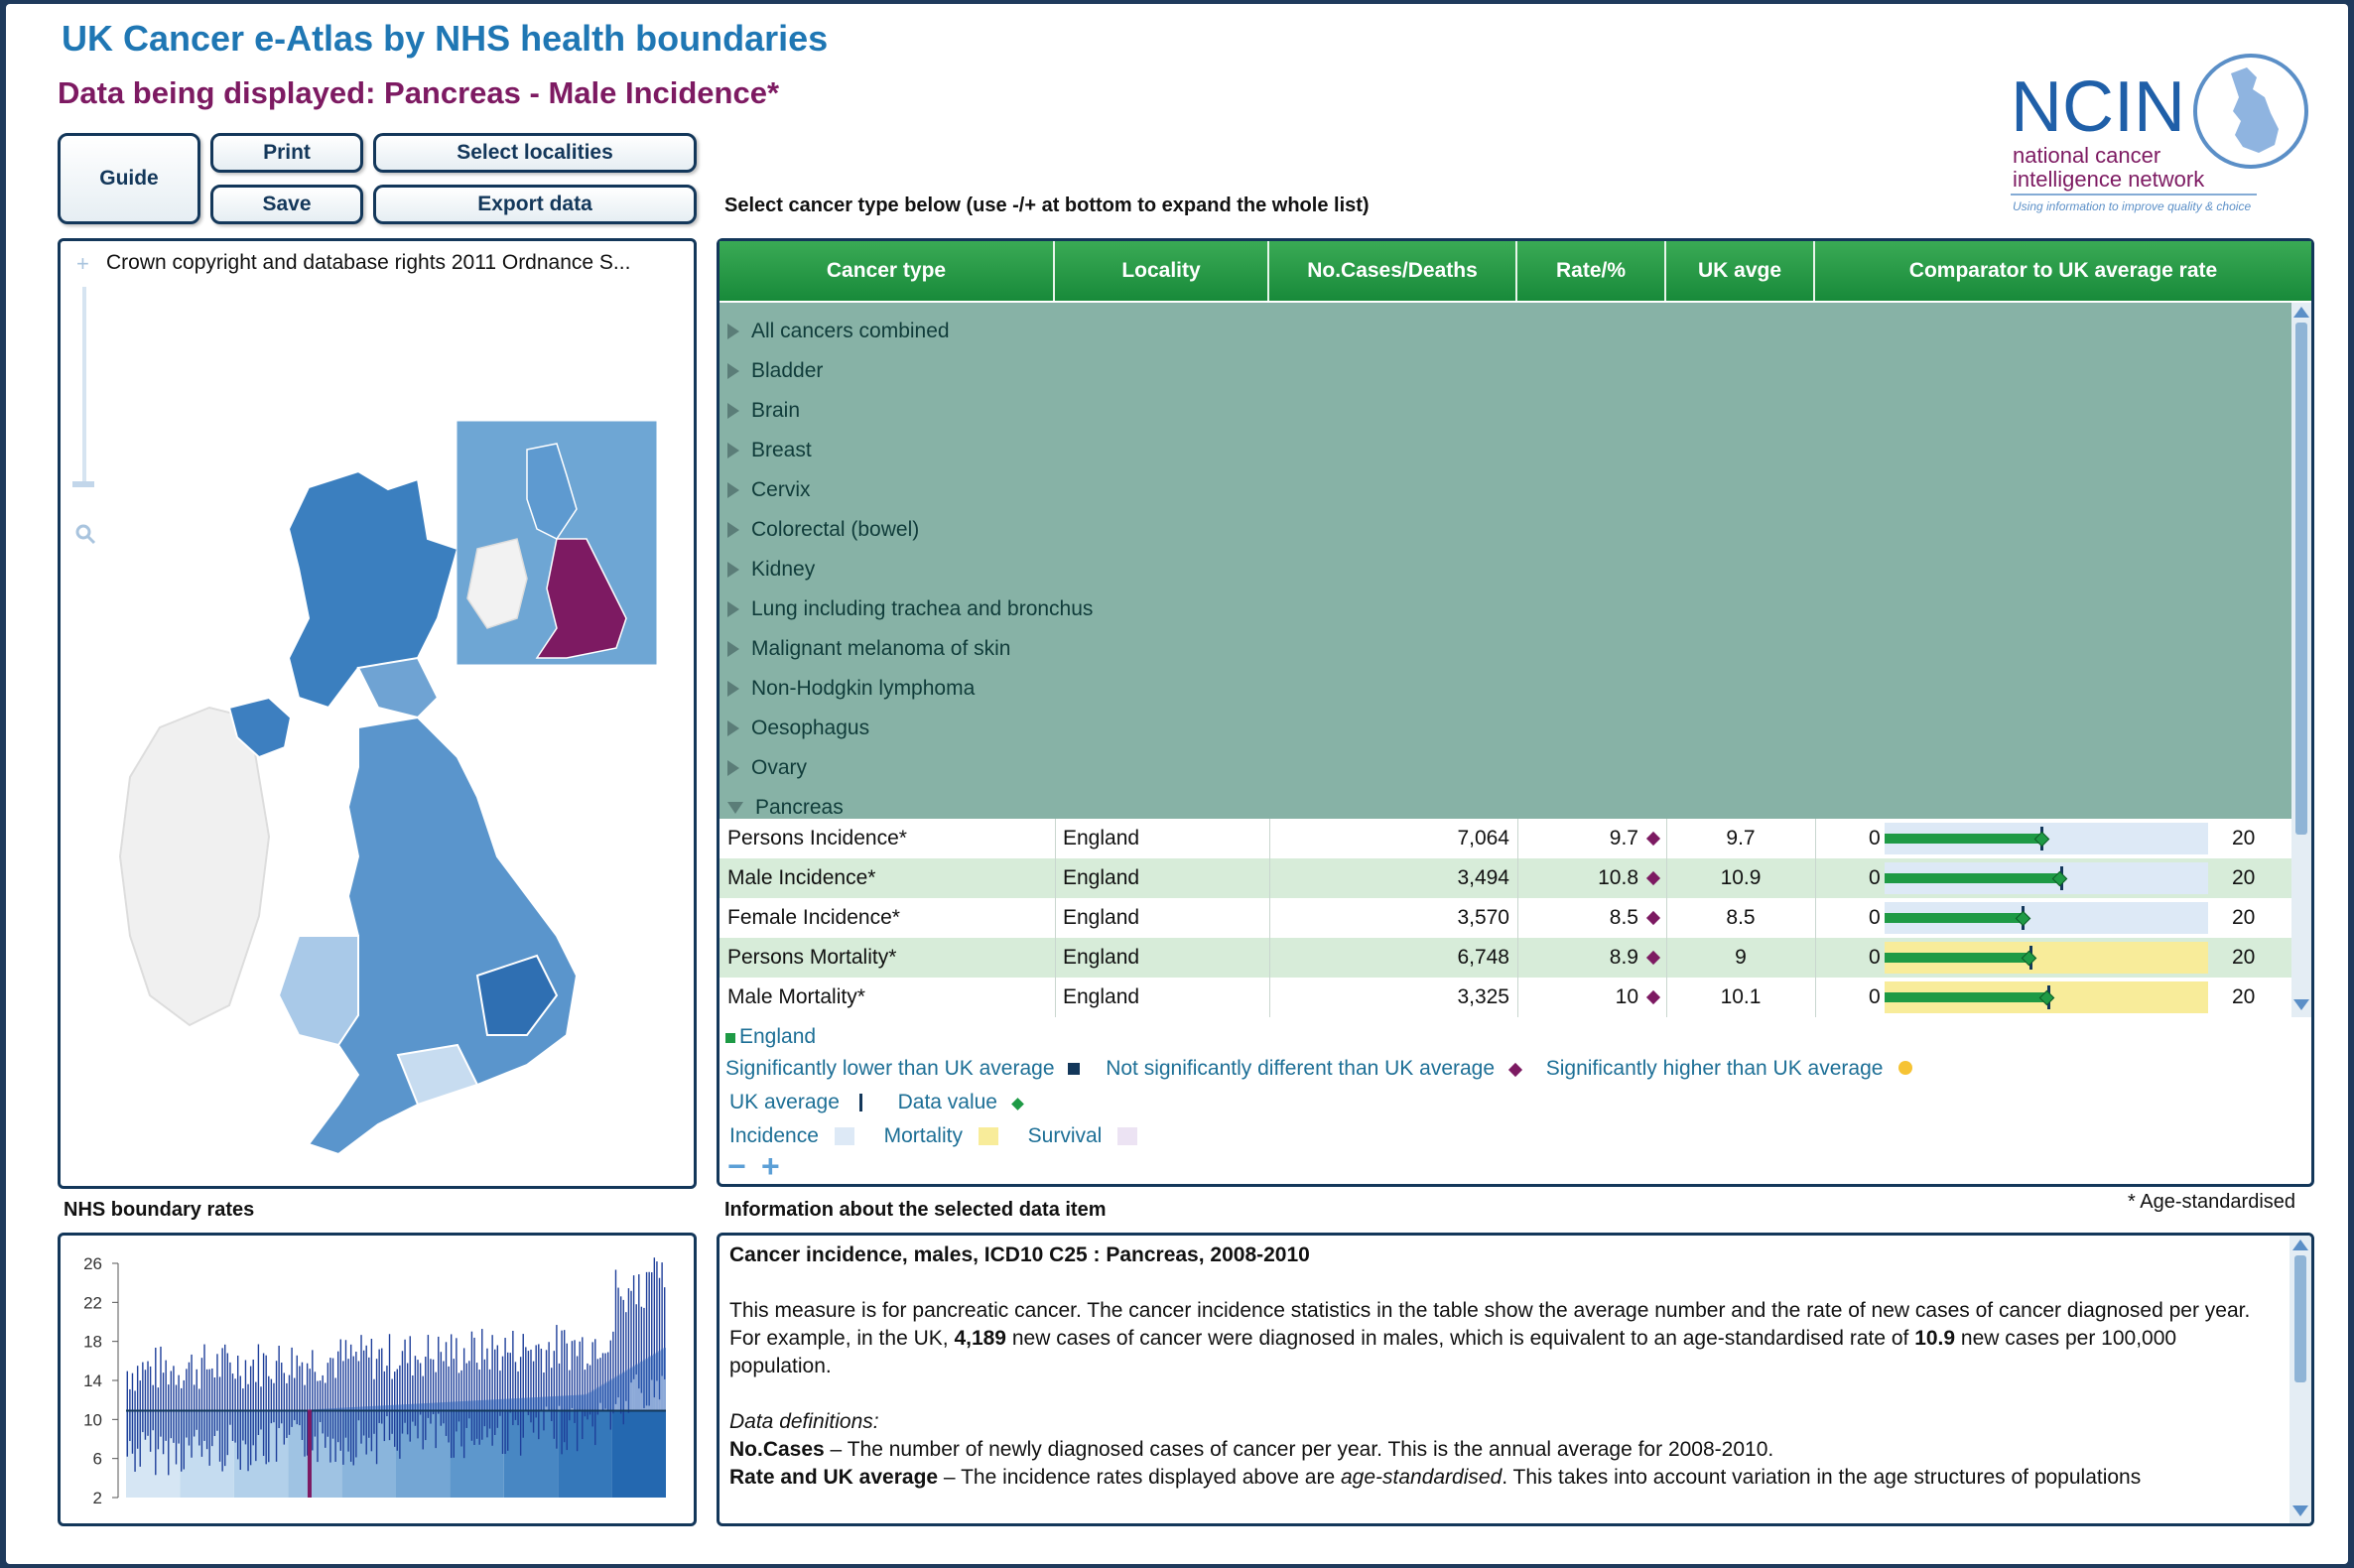 The height and width of the screenshot is (1568, 2354). I want to click on header-cases: No.Cases/Deaths, so click(1393, 271).